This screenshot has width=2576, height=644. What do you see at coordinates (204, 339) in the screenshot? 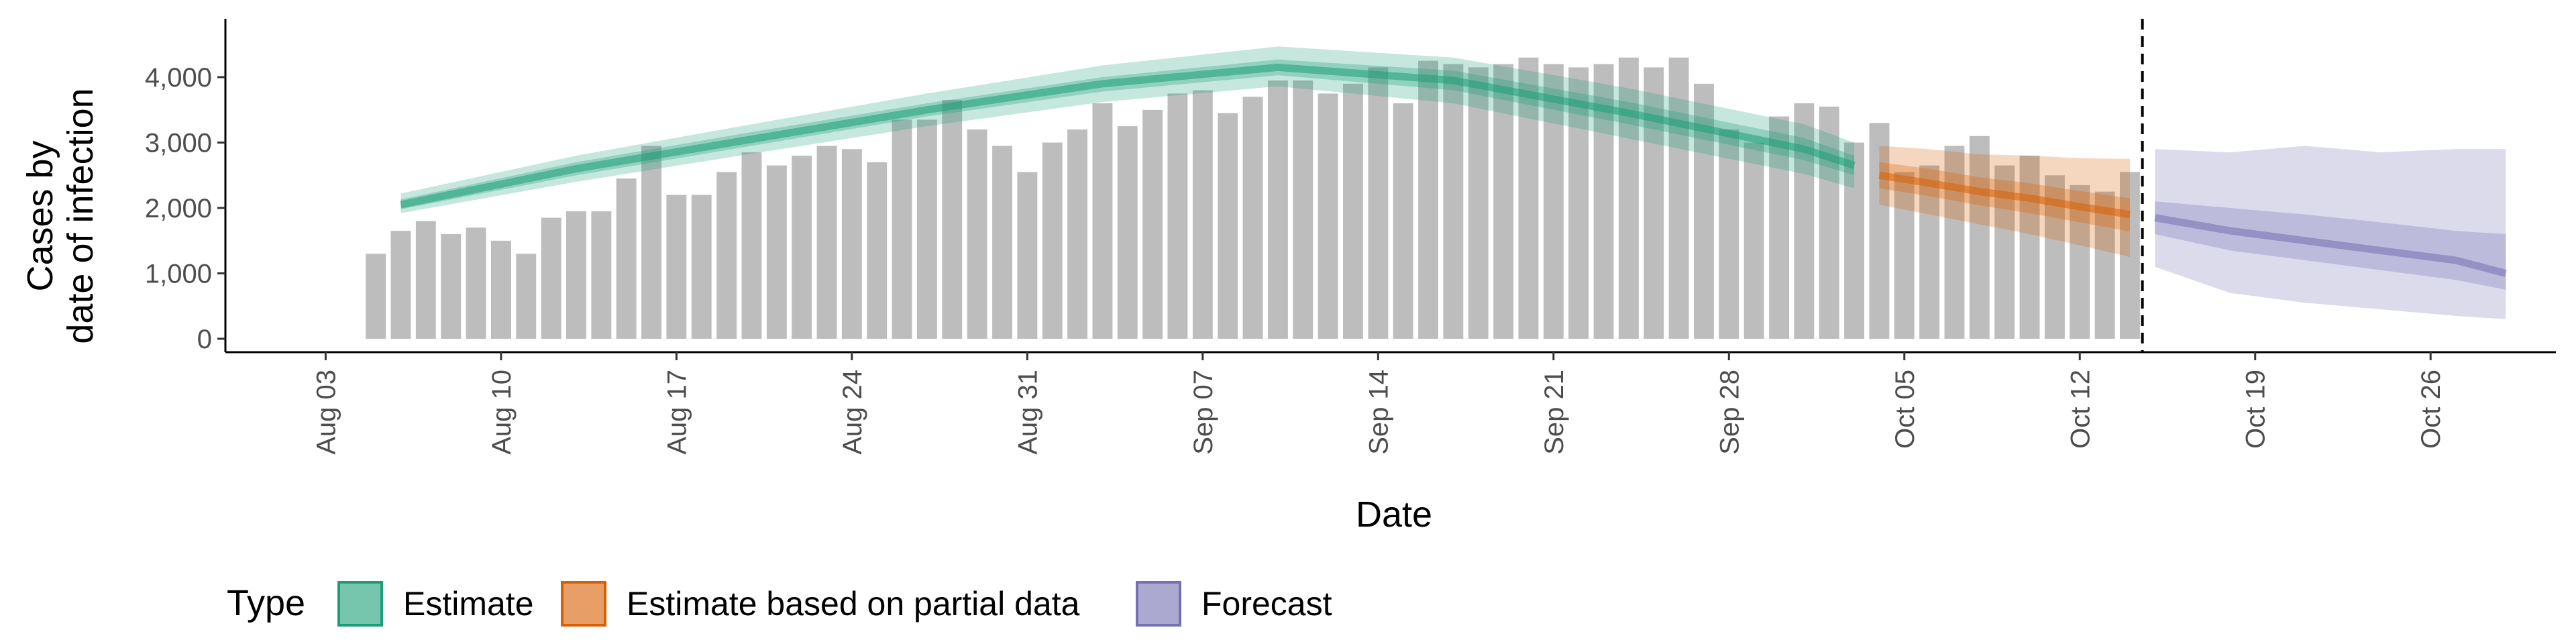
I see `y-tick-label: 0` at bounding box center [204, 339].